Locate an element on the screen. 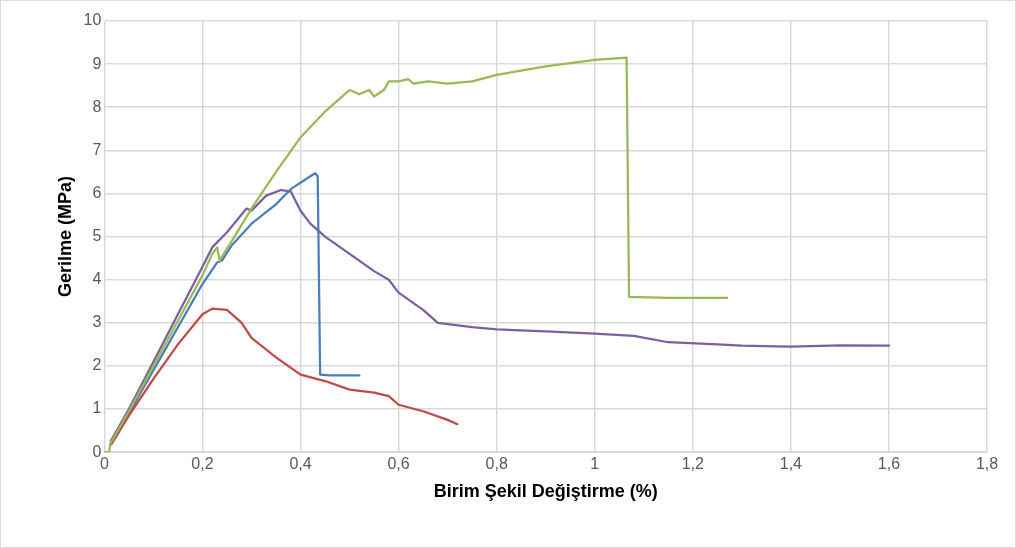 The width and height of the screenshot is (1016, 548). y-tick-label: 7 is located at coordinates (97, 149).